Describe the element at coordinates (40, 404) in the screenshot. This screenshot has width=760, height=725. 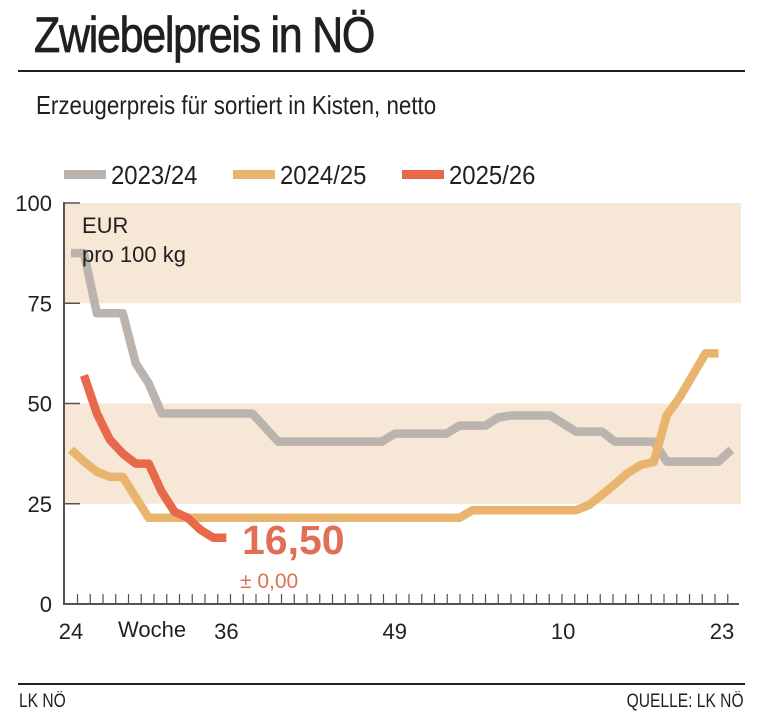
I see `y-tick-label: 50` at that location.